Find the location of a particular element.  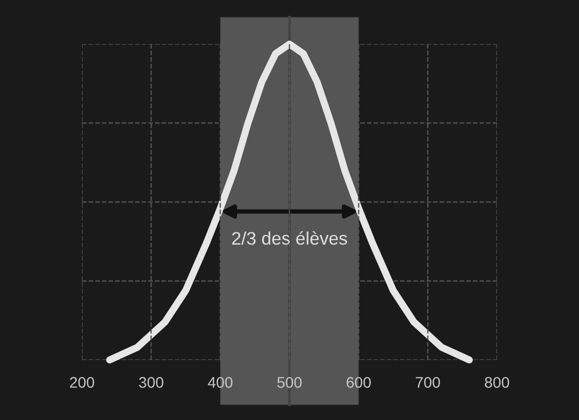

x-tick-label: 600 is located at coordinates (358, 382).